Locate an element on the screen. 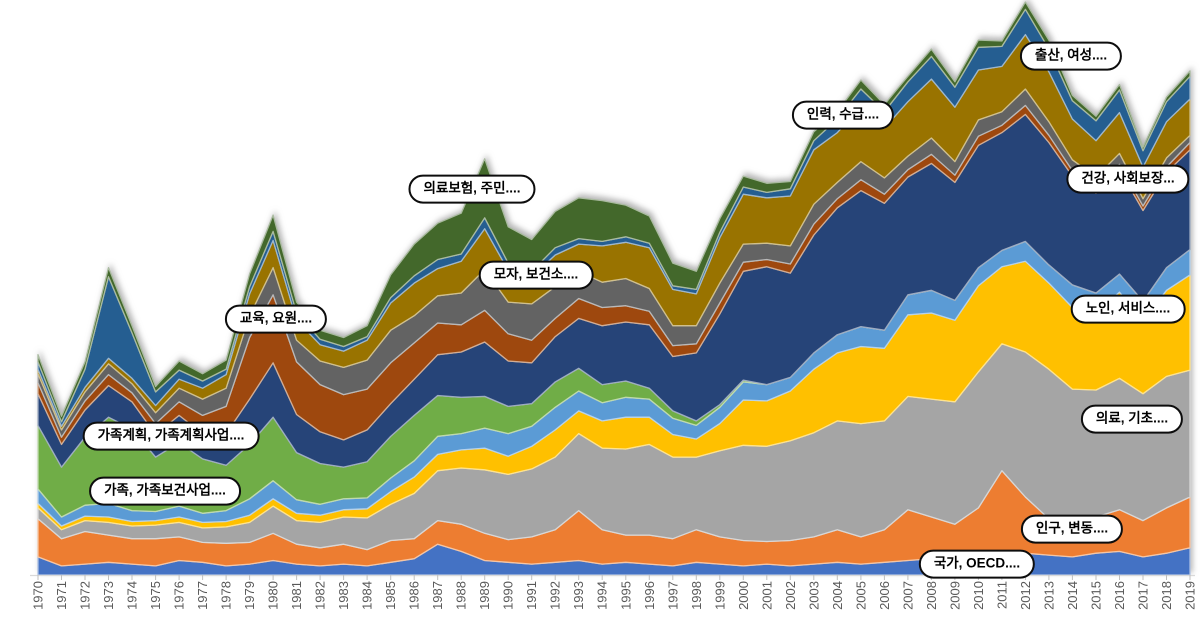  x-axis-year-label: 2015 is located at coordinates (1096, 595).